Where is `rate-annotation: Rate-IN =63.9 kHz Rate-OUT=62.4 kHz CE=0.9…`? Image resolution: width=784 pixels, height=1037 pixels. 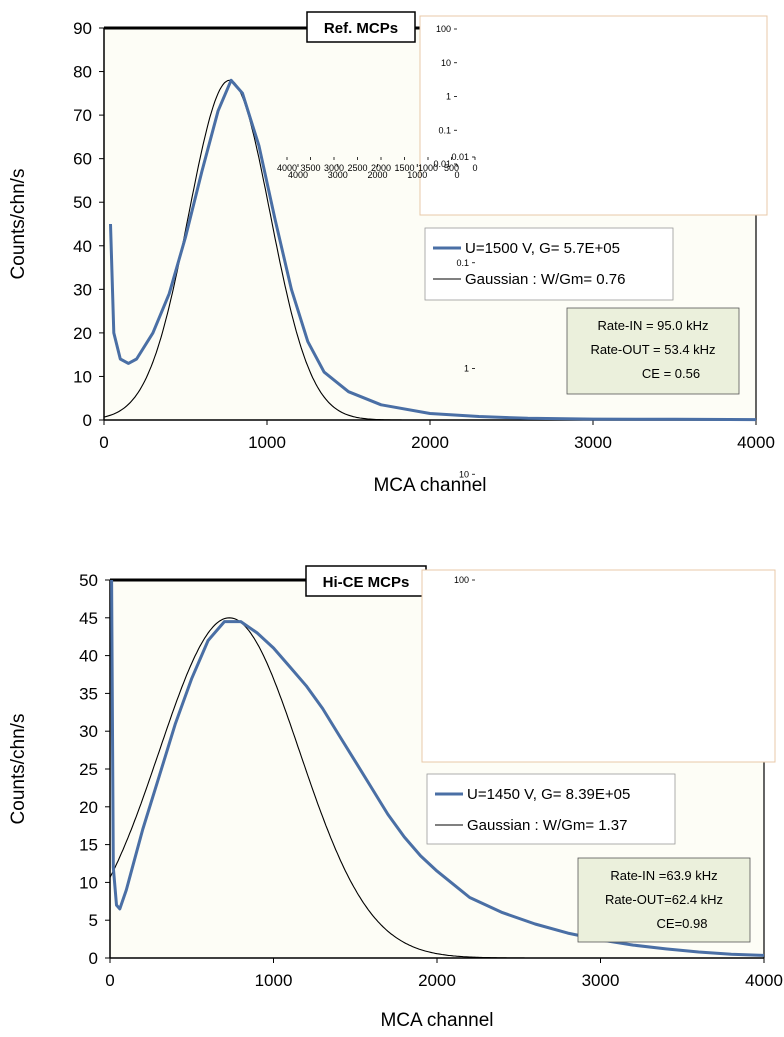 rate-annotation: Rate-IN =63.9 kHz Rate-OUT=62.4 kHz CE=0.9… is located at coordinates (664, 900).